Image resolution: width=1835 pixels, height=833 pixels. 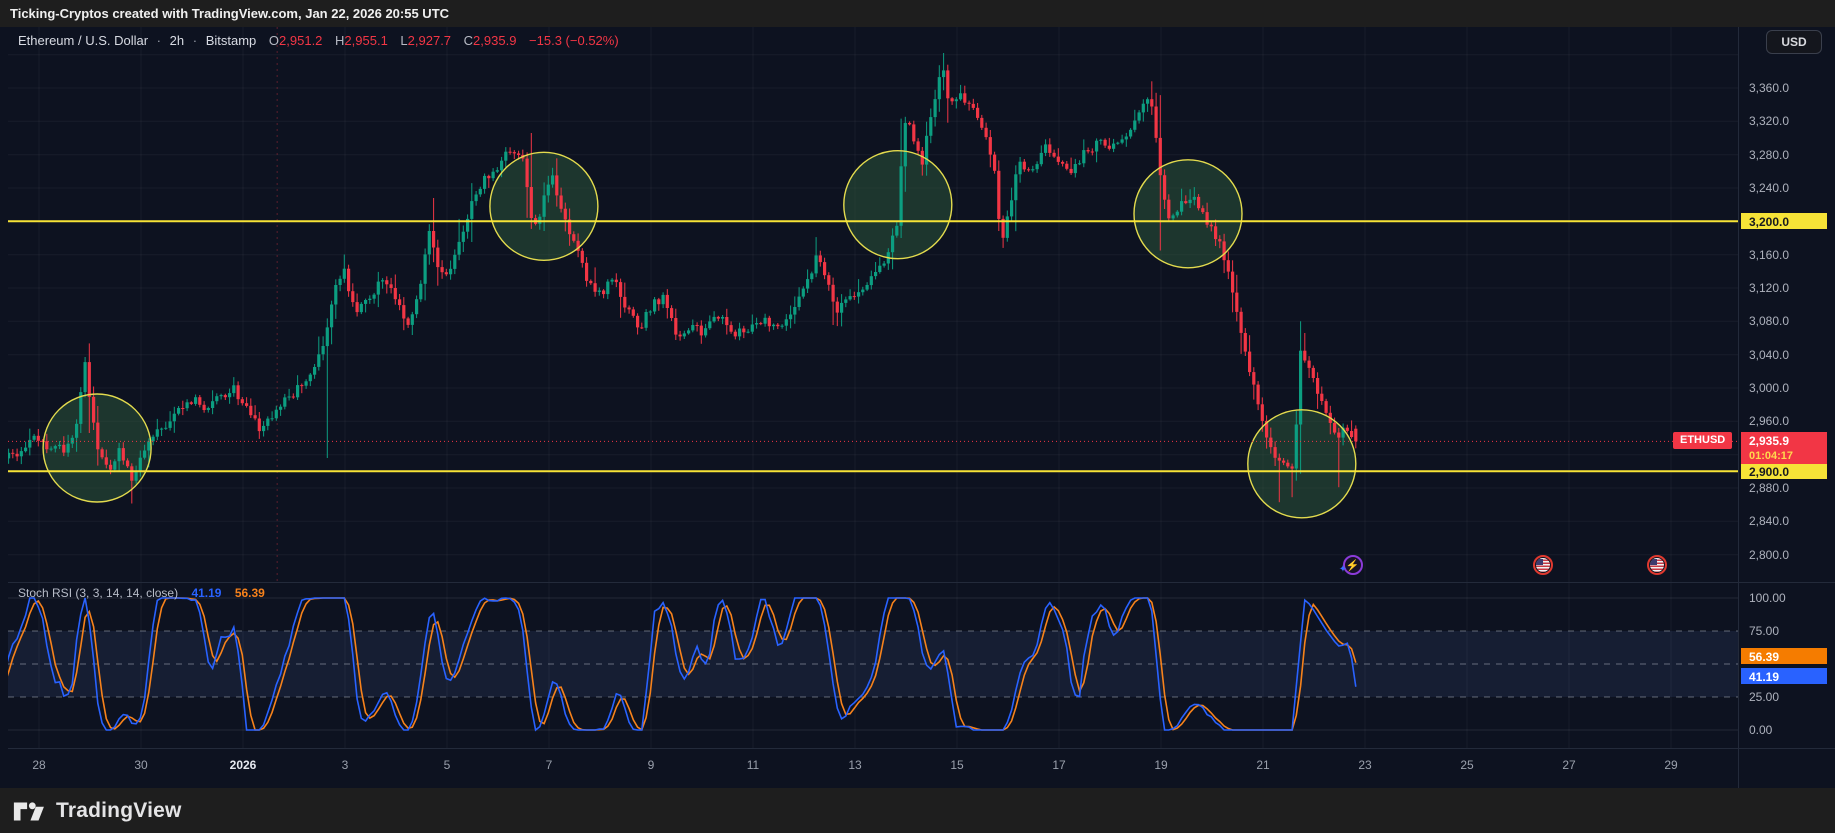 I want to click on stoch-k-line, so click(x=682, y=664).